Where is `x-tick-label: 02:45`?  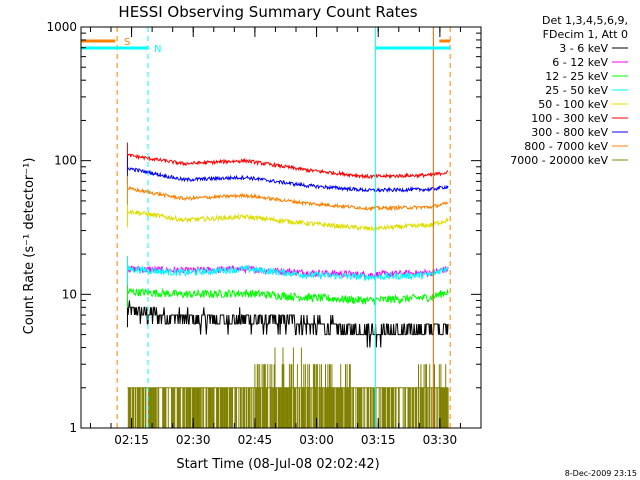 x-tick-label: 02:45 is located at coordinates (255, 440).